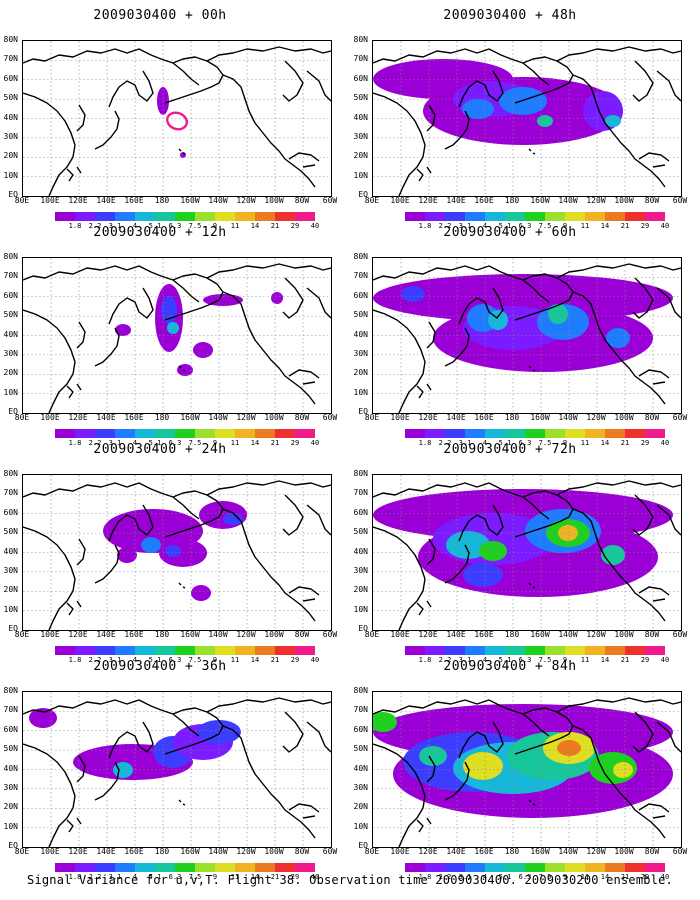  What do you see at coordinates (218, 851) in the screenshot?
I see `longitude-label: 140W` at bounding box center [218, 851].